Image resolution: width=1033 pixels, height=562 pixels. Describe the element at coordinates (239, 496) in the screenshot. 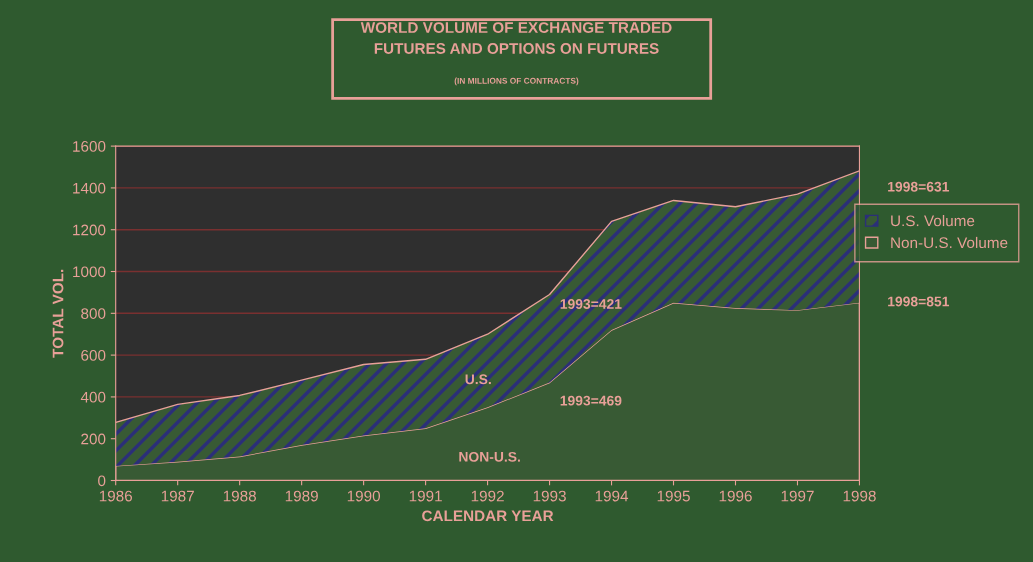

I see `x-tick-label: 1988` at that location.